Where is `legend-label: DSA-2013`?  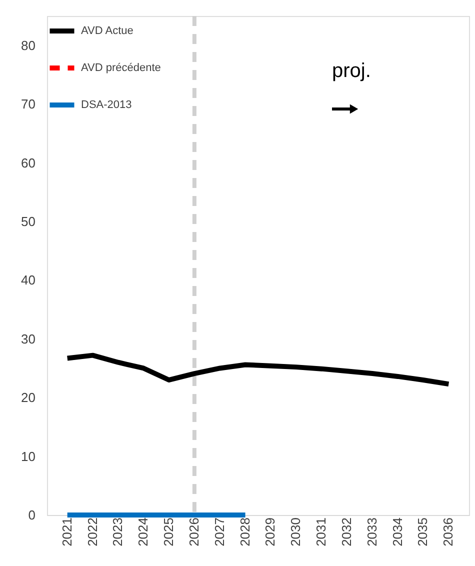 legend-label: DSA-2013 is located at coordinates (106, 105).